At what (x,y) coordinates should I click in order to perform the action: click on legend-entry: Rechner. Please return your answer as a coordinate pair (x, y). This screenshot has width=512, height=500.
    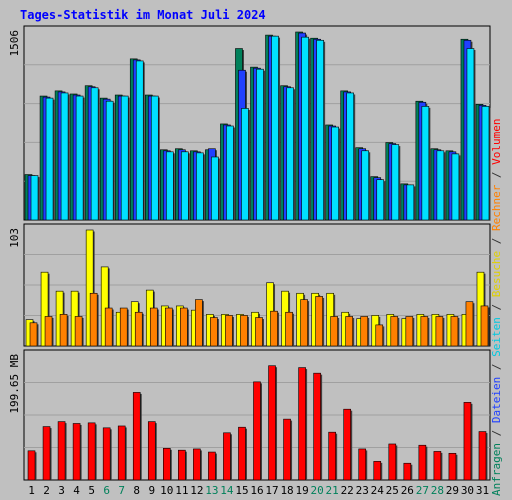
    Looking at the image, I should click on (496, 207).